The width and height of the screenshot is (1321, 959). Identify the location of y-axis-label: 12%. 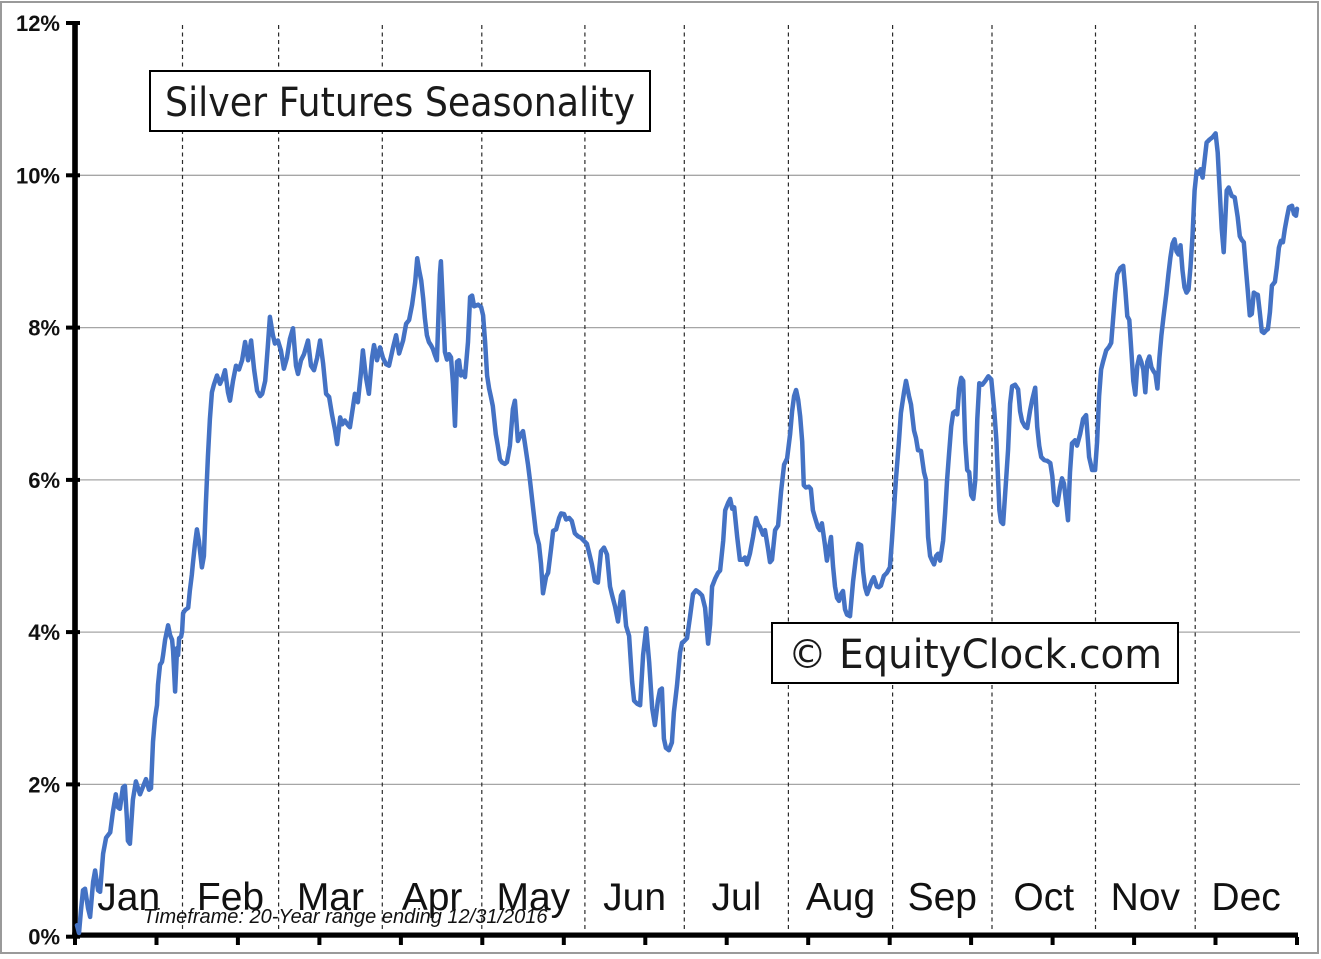
(38, 23).